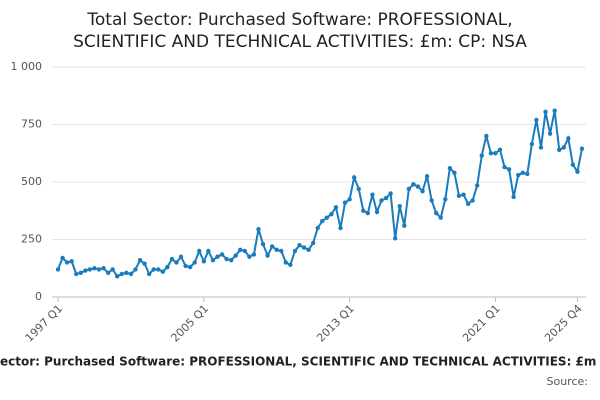  What do you see at coordinates (31, 124) in the screenshot?
I see `y-tick-label: 750` at bounding box center [31, 124].